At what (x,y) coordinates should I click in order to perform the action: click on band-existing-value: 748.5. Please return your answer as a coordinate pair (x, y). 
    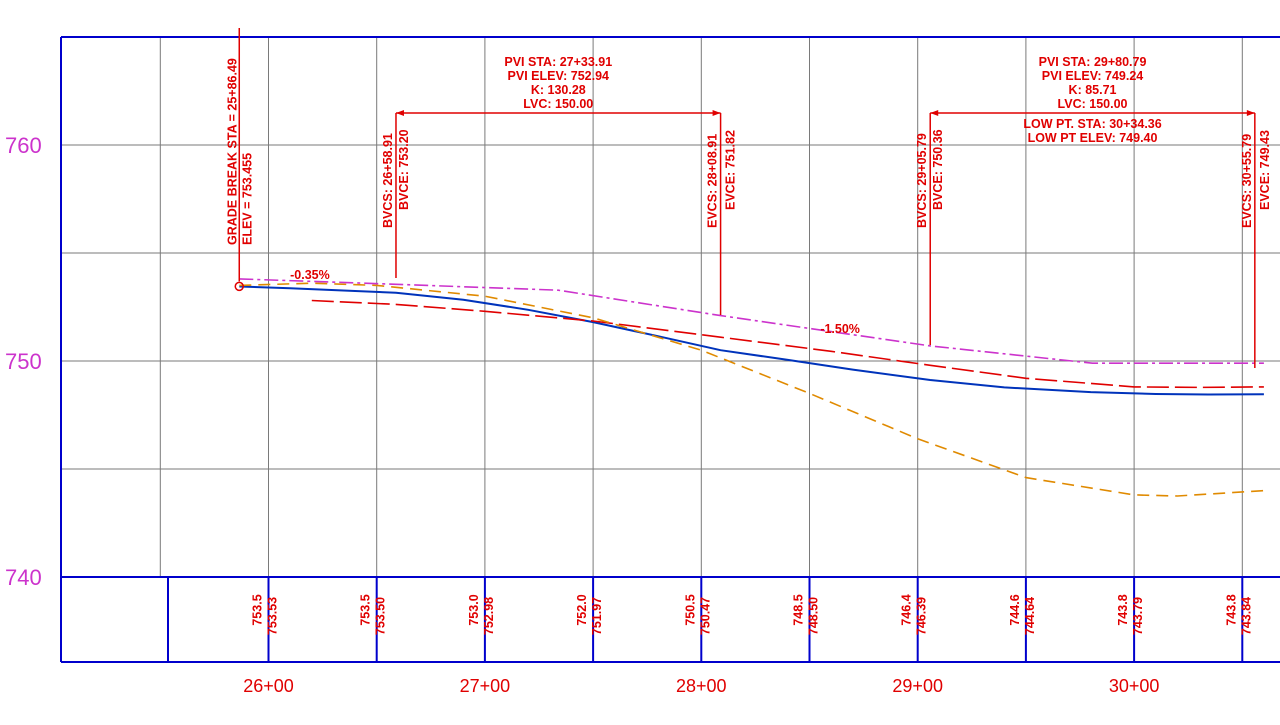
    Looking at the image, I should click on (799, 609).